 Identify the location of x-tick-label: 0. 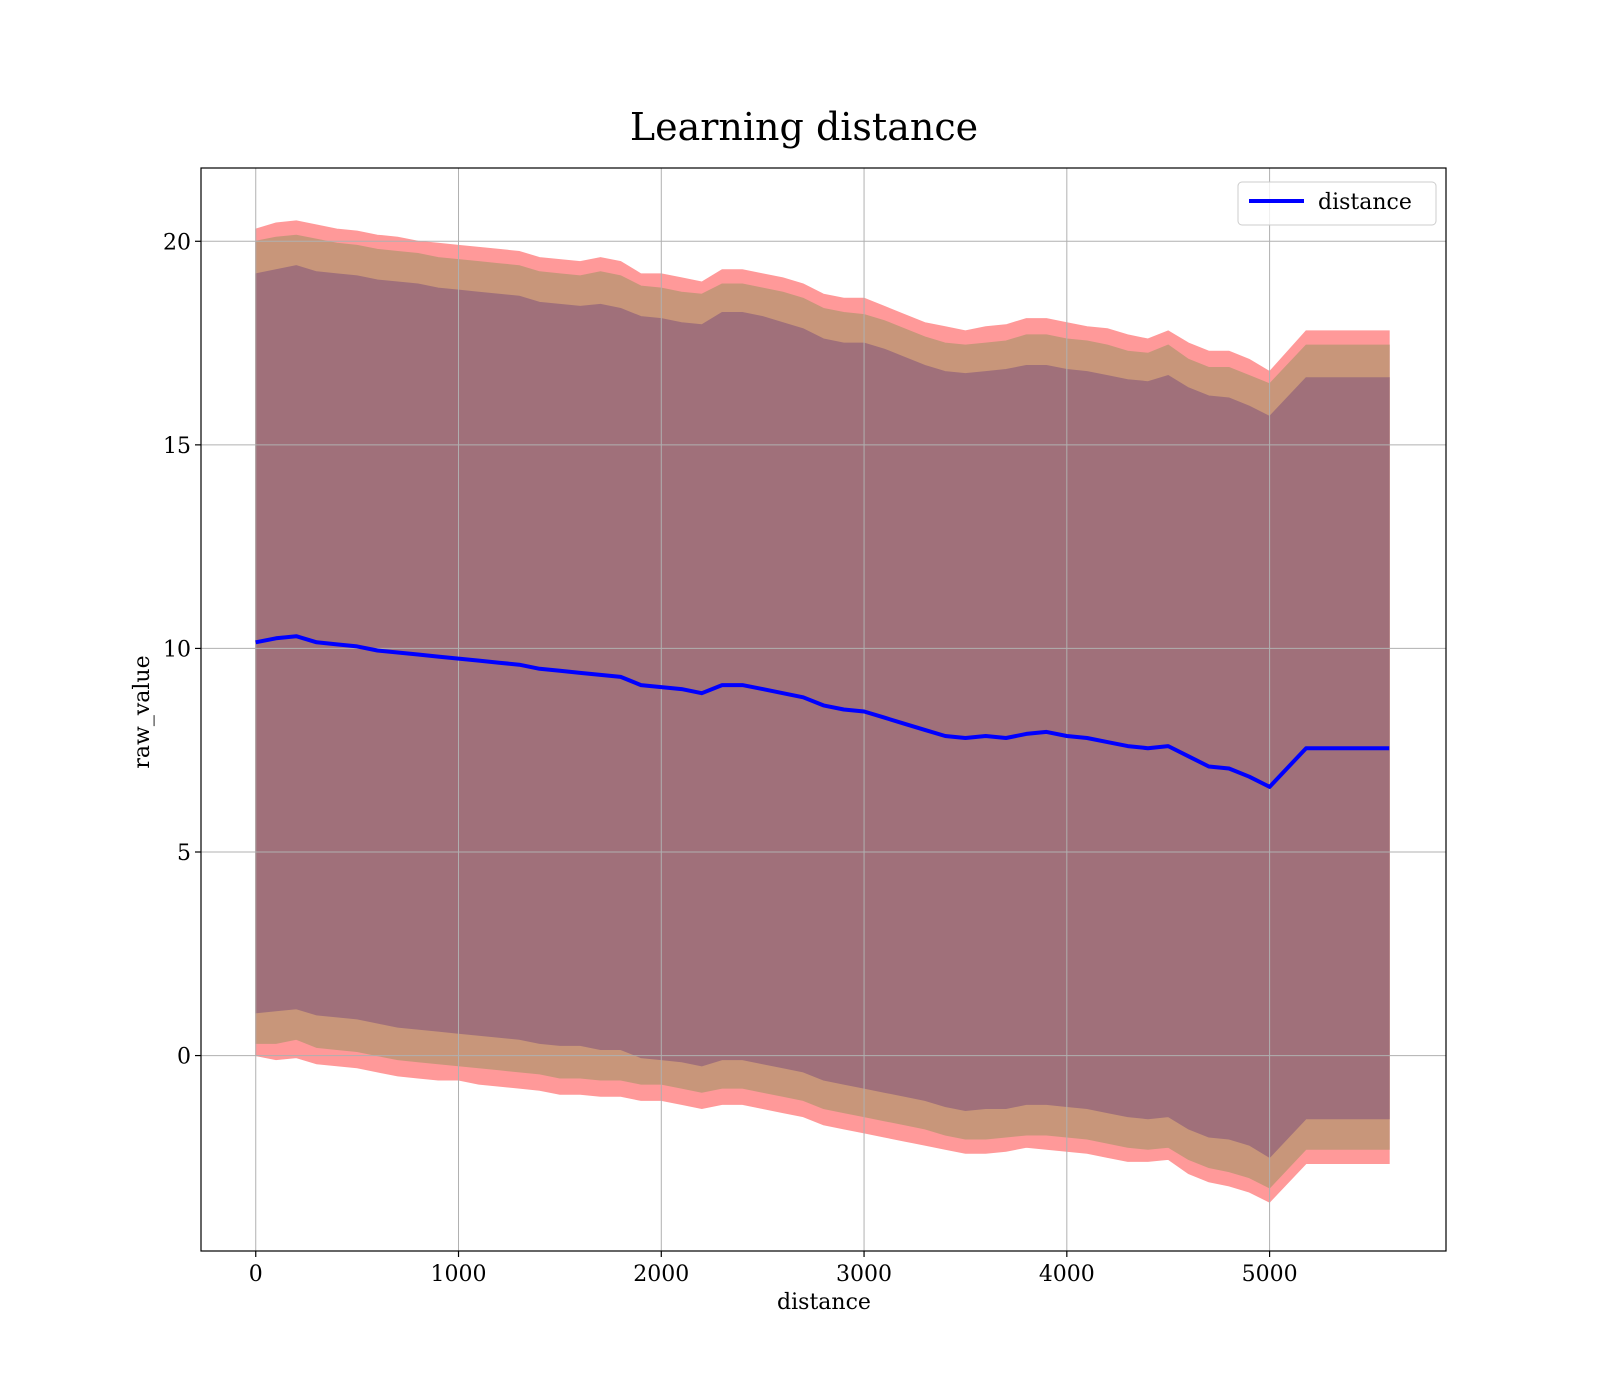
(256, 1274).